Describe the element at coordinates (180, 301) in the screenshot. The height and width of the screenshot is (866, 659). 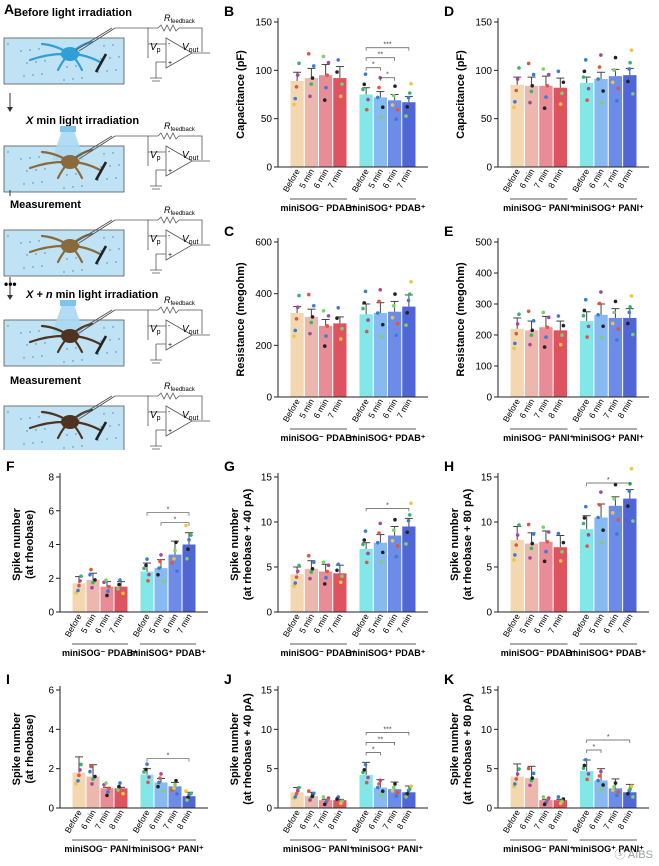
I see `feedback-label: Rfeedback` at that location.